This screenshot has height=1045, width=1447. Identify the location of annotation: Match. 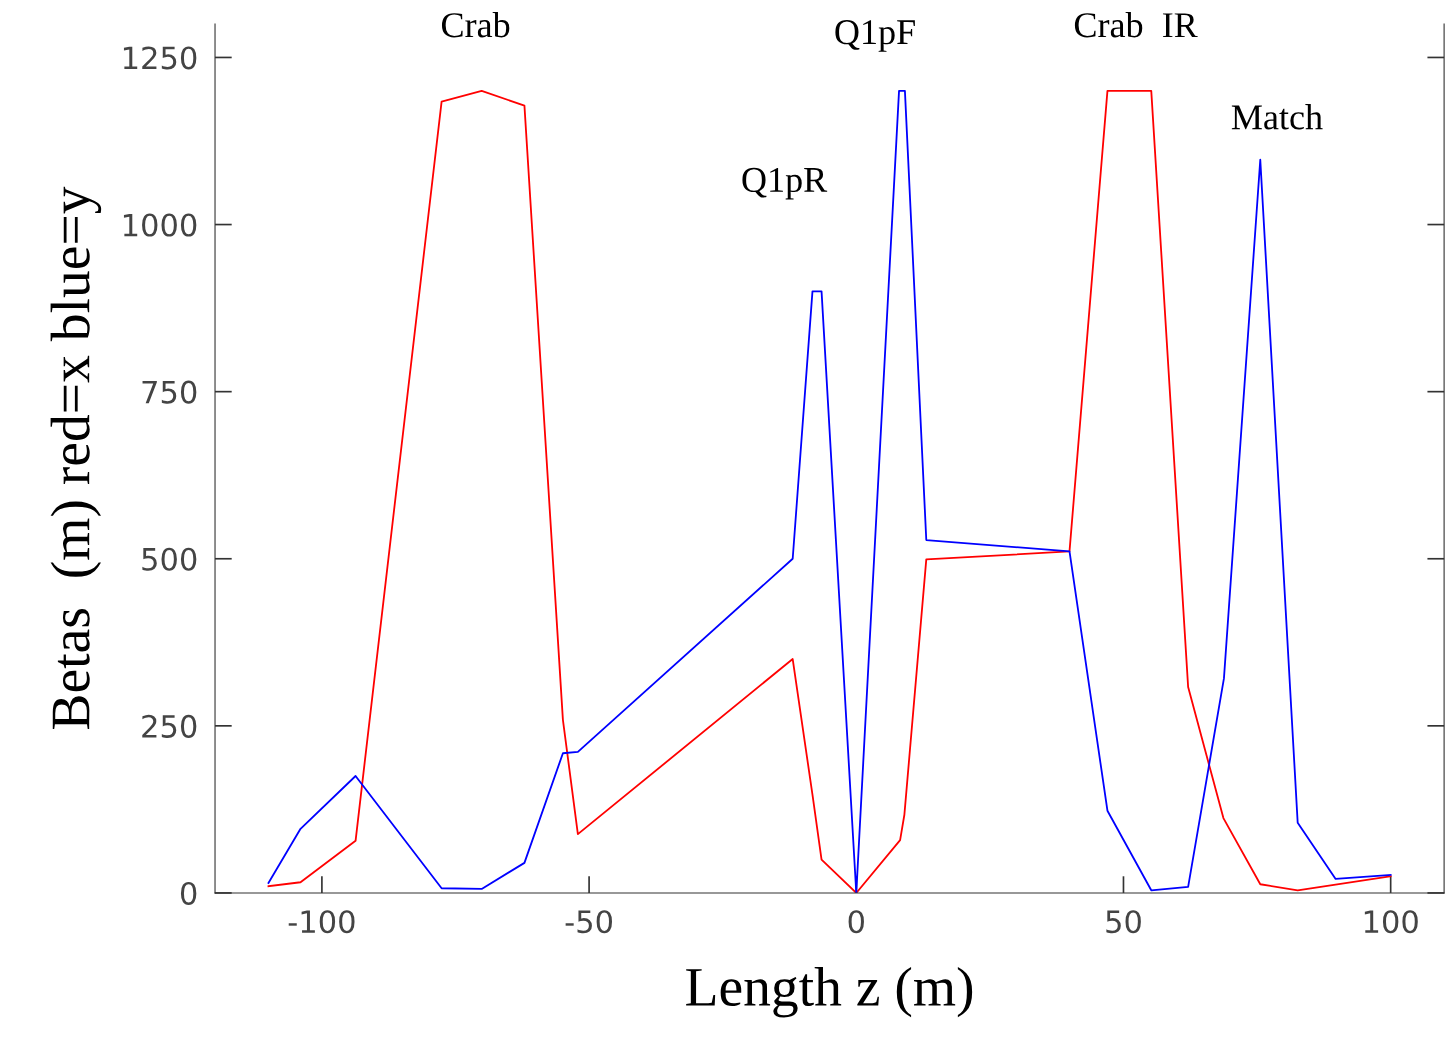
(1277, 117).